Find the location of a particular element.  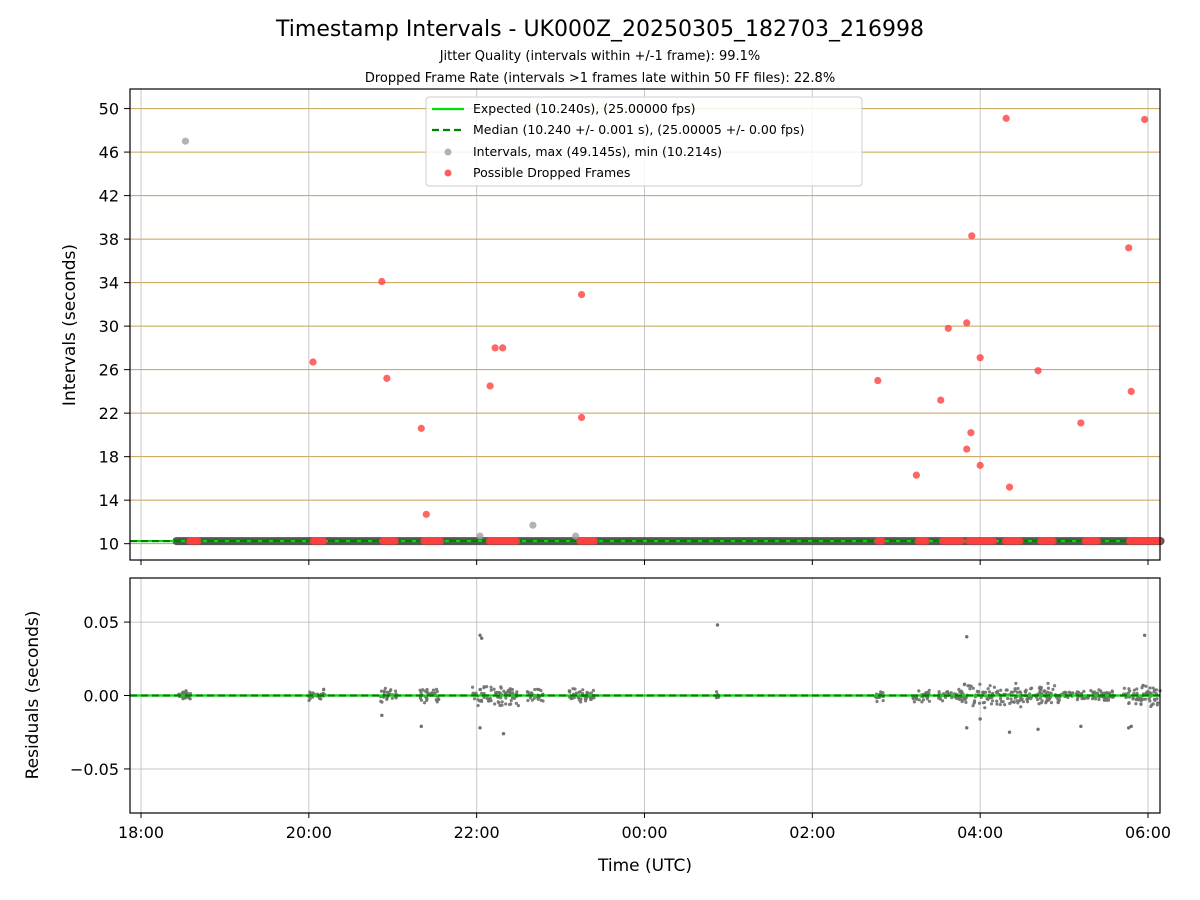

intervals-y-tick-label: 26 is located at coordinates (109, 370).